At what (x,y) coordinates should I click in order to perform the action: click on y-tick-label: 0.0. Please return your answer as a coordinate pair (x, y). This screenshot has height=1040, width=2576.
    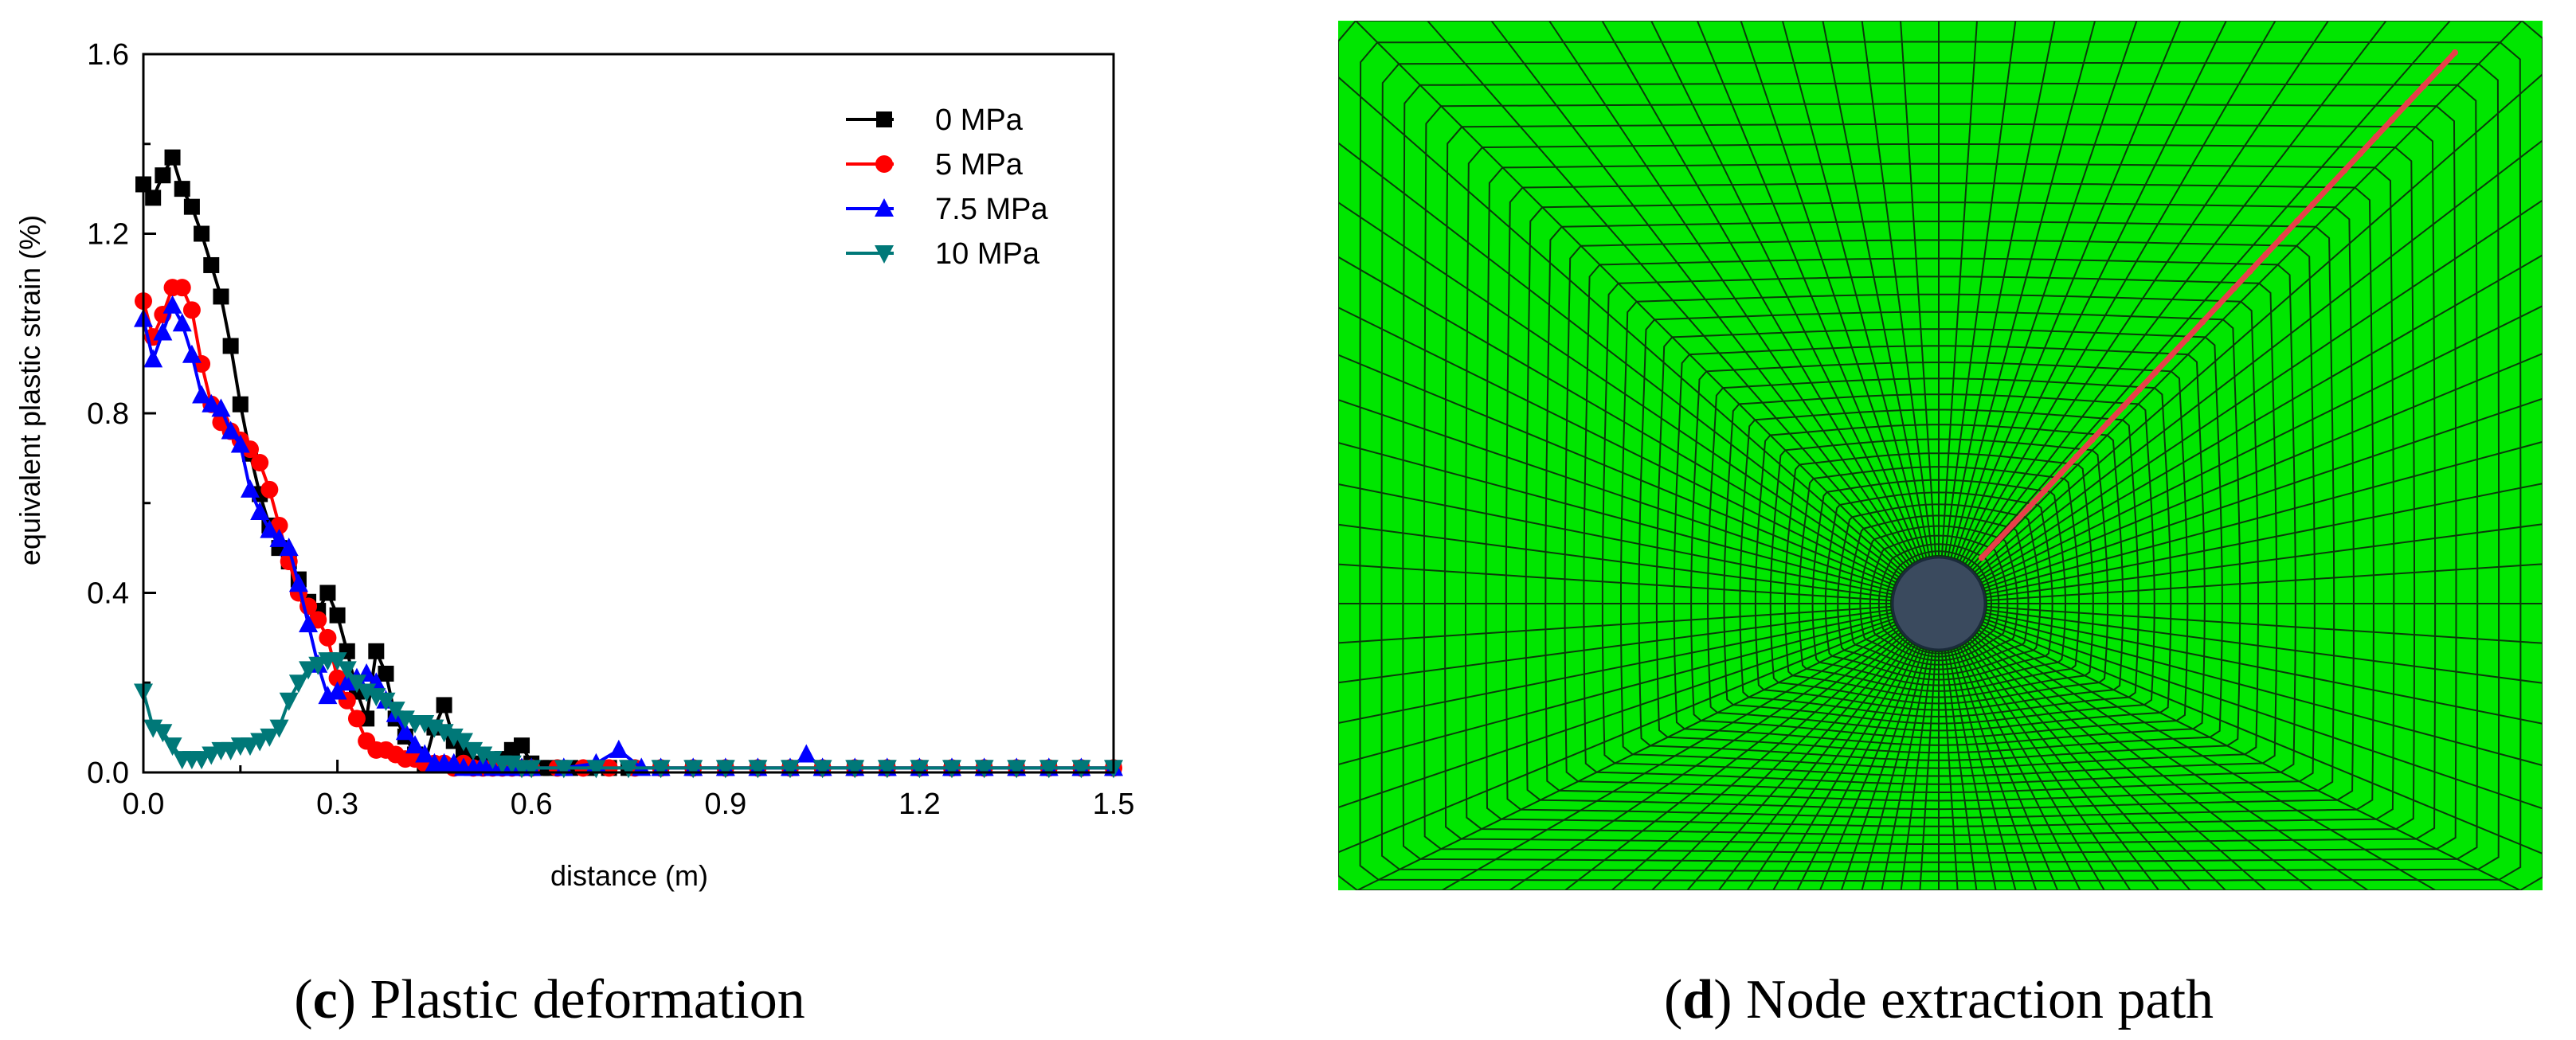
    Looking at the image, I should click on (108, 773).